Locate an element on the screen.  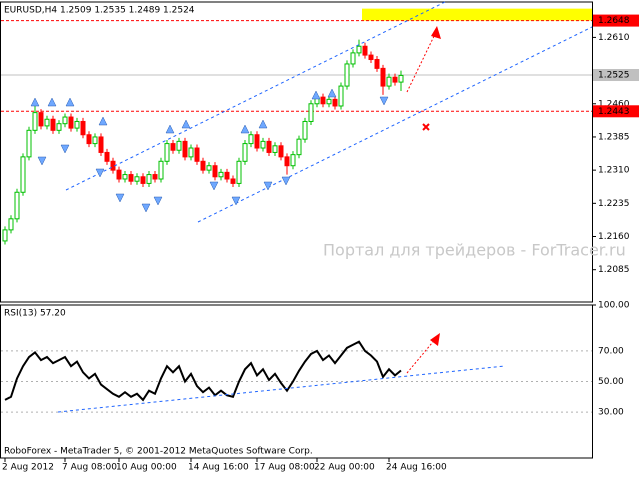
y-tick-label: 70.00 is located at coordinates (611, 351).